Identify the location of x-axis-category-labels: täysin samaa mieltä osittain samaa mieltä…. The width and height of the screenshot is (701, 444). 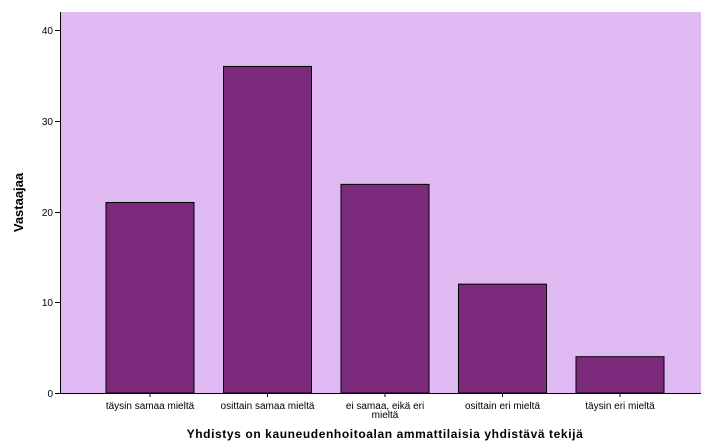
(380, 407).